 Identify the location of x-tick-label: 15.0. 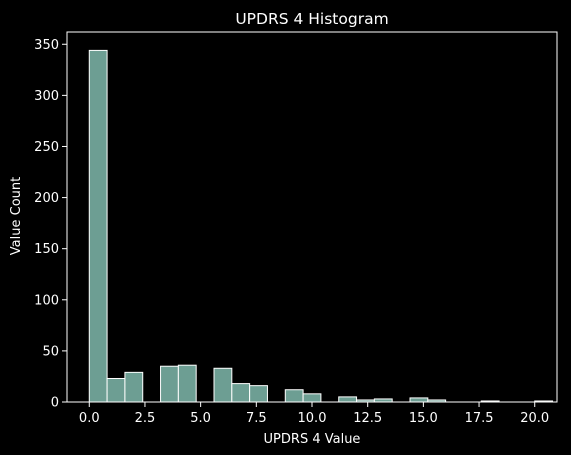
(423, 418).